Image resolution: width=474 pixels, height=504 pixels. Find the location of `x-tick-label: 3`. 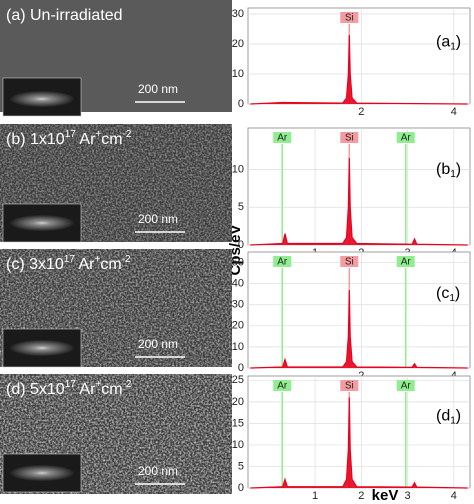

x-tick-label: 3 is located at coordinates (408, 496).